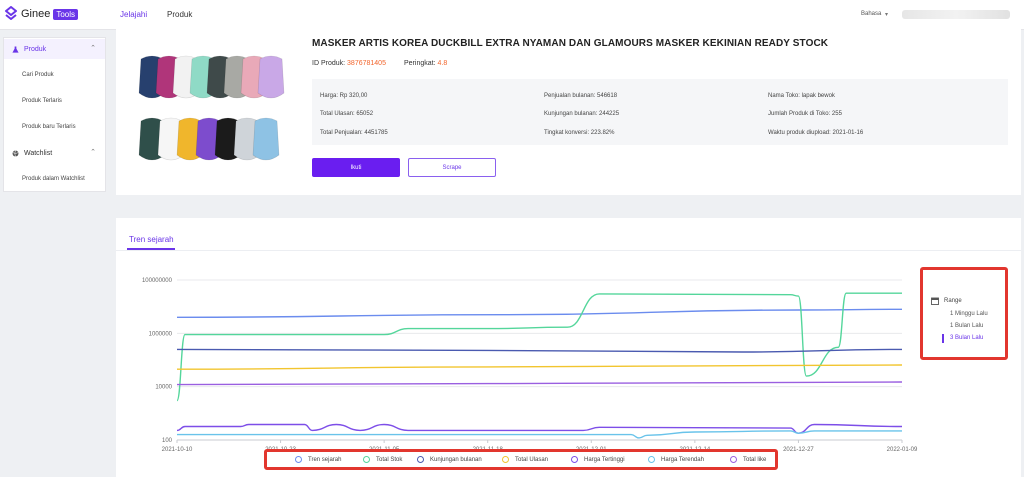  I want to click on calendar-icon, so click(935, 301).